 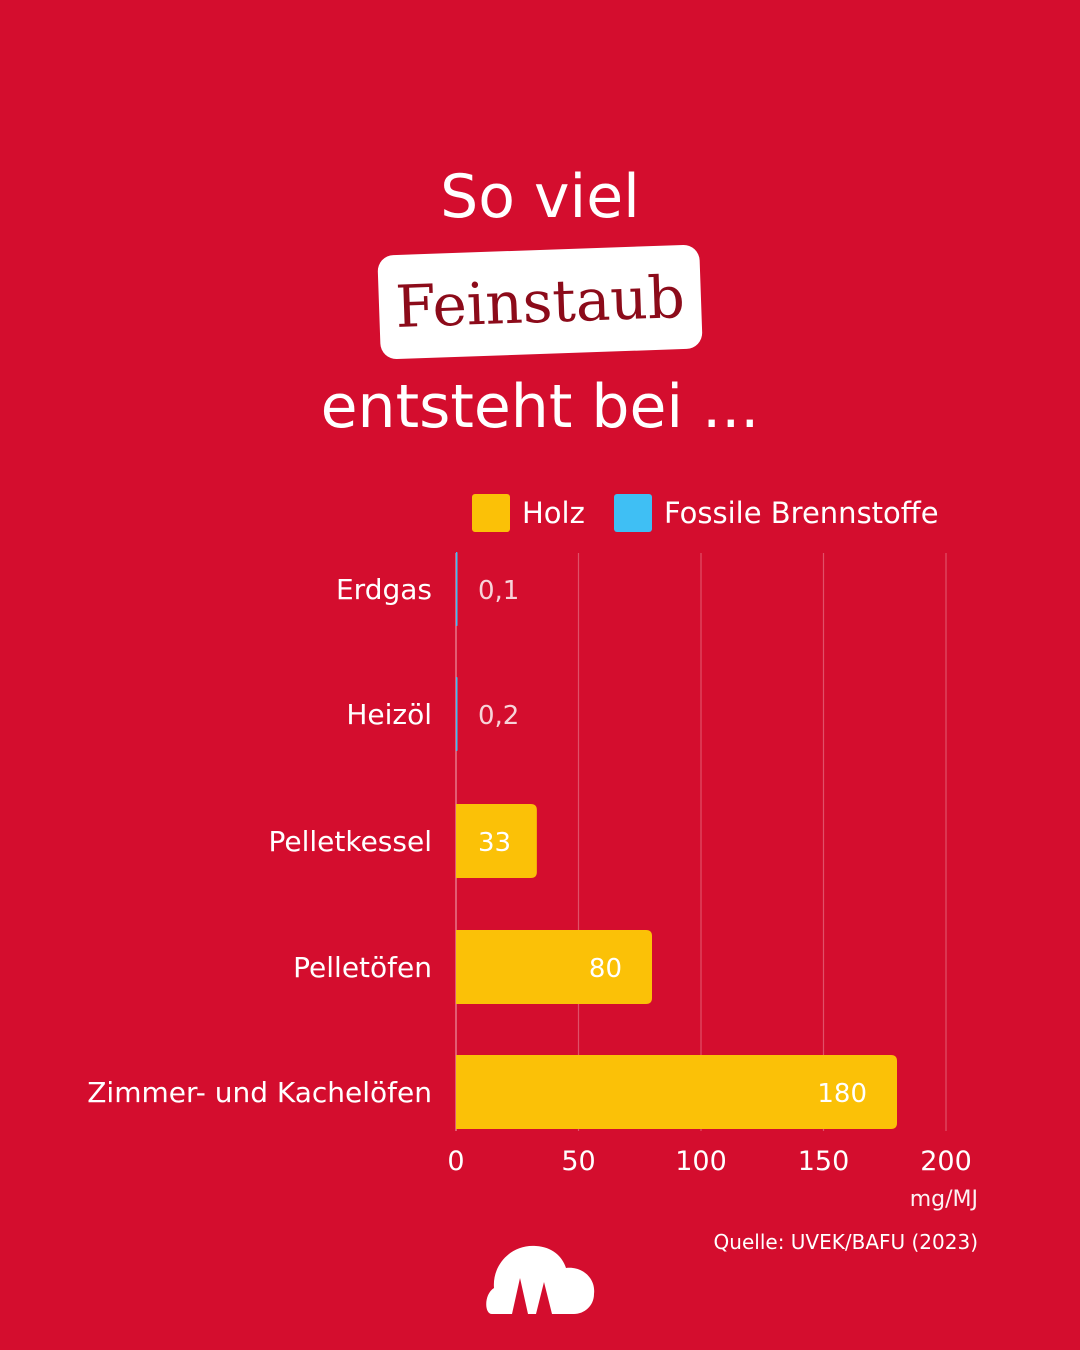 What do you see at coordinates (578, 1161) in the screenshot?
I see `x-tick-label: 50` at bounding box center [578, 1161].